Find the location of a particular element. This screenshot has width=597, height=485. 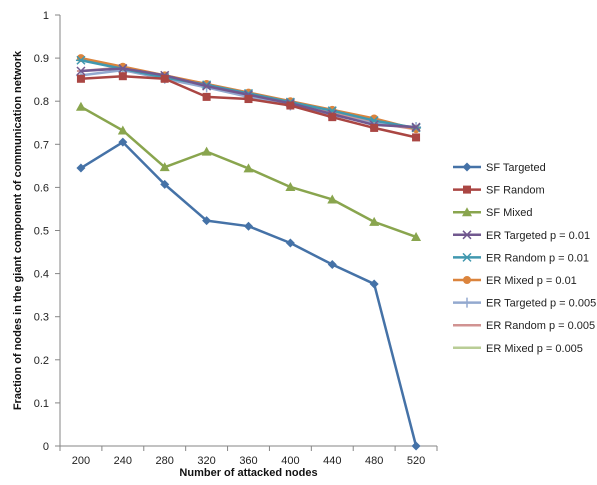

legend-item: ER Random p = 0.01 is located at coordinates (521, 258).